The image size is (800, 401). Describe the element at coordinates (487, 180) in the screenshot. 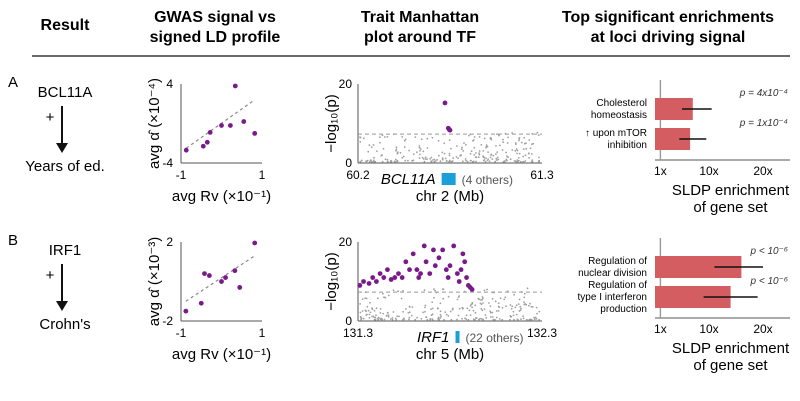

I see `gene-others: (4 others)` at that location.